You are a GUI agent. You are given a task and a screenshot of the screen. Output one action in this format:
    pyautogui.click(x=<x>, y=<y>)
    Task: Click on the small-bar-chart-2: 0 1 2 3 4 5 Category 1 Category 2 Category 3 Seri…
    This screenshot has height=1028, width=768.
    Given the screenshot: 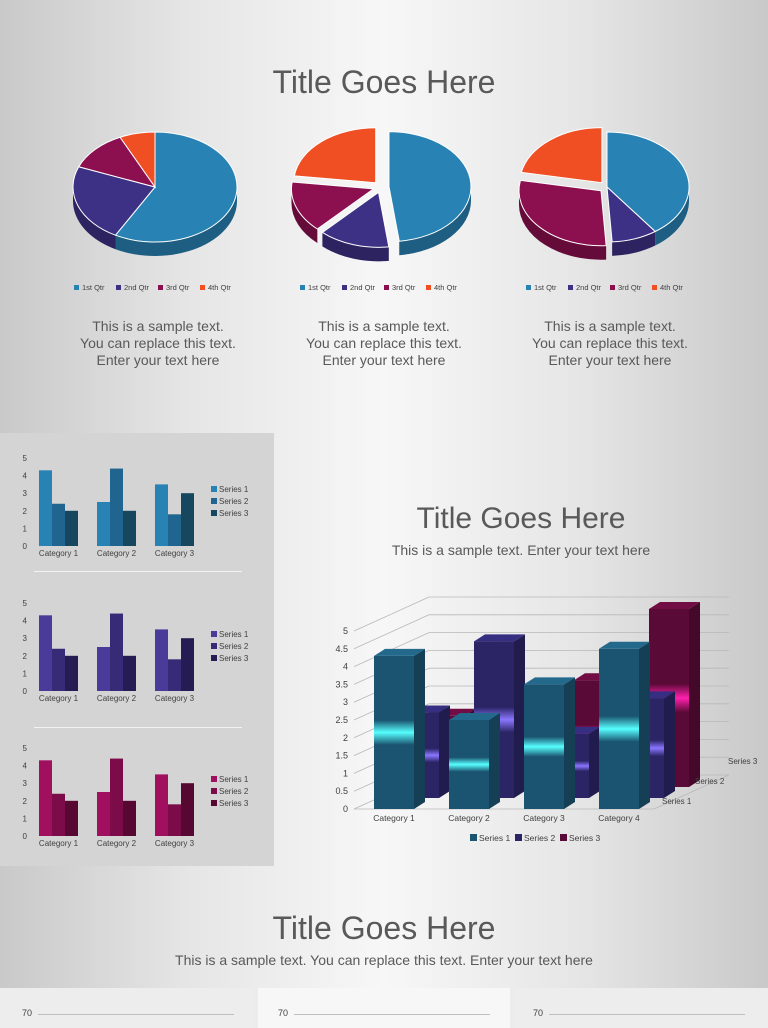 What is the action you would take?
    pyautogui.click(x=136, y=651)
    